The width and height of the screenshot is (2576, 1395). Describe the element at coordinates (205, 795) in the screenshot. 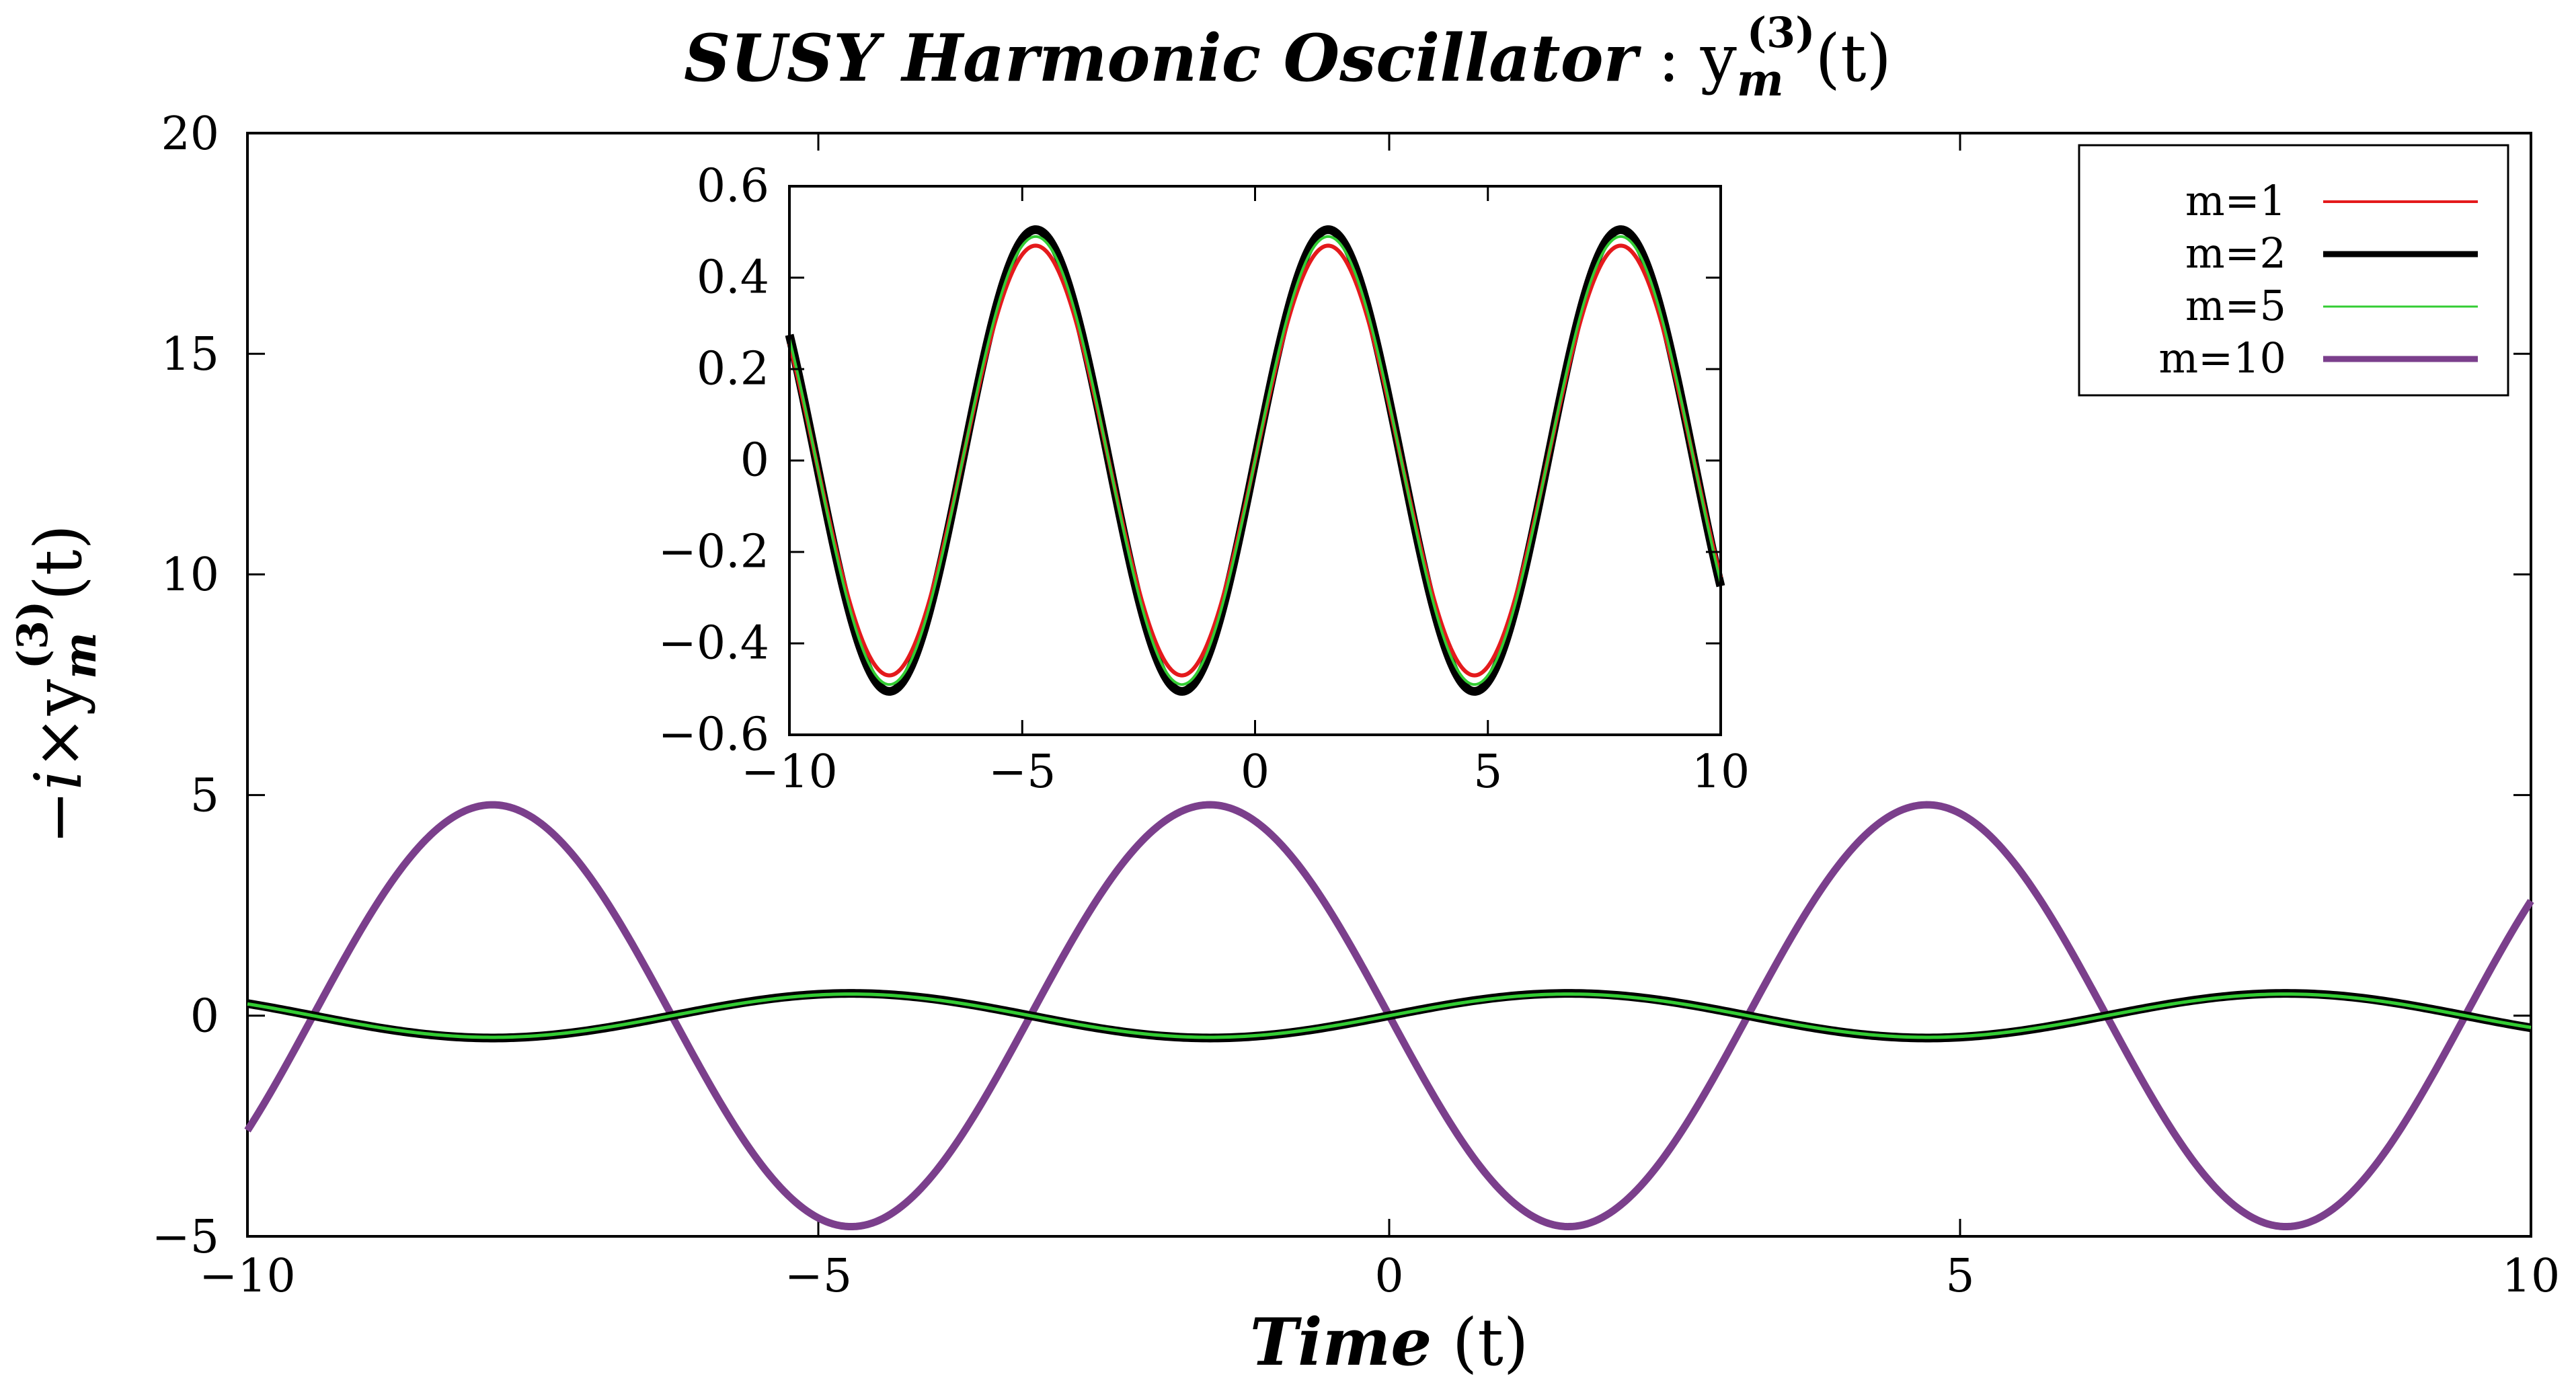

I see `main-y-tick-label: 5` at that location.